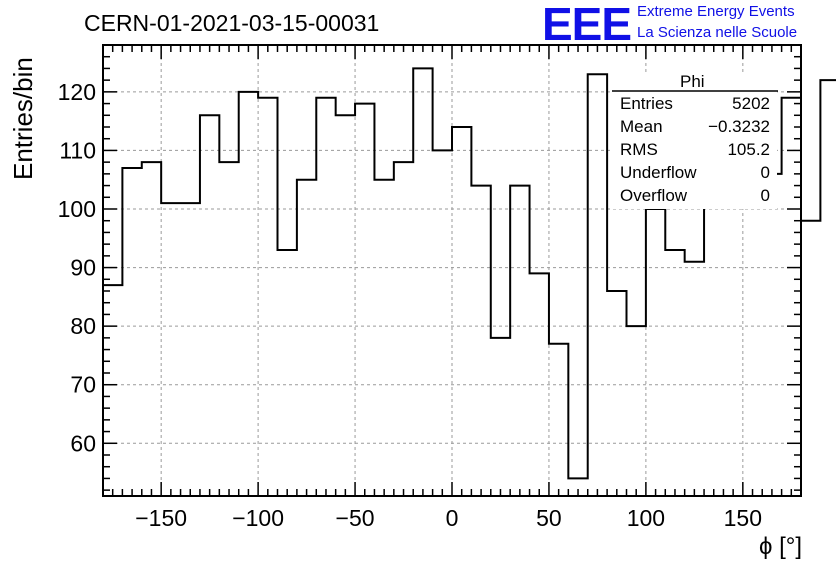  Describe the element at coordinates (232, 23) in the screenshot. I see `chart-title: CERN-01-2021-03-15-00031` at that location.